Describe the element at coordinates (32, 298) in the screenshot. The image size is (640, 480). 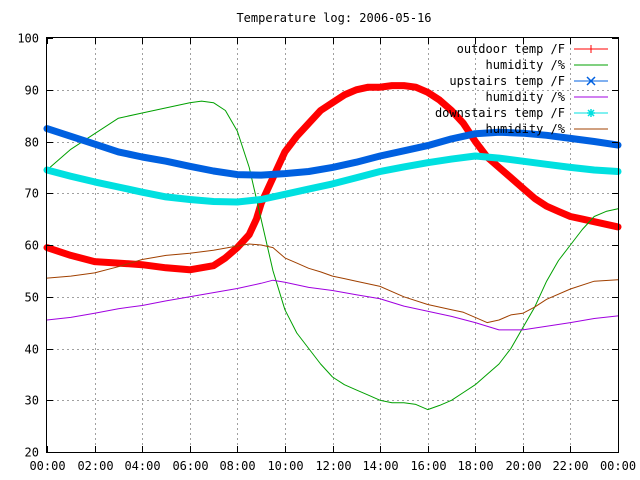
I see `y-tick-label: 50` at that location.